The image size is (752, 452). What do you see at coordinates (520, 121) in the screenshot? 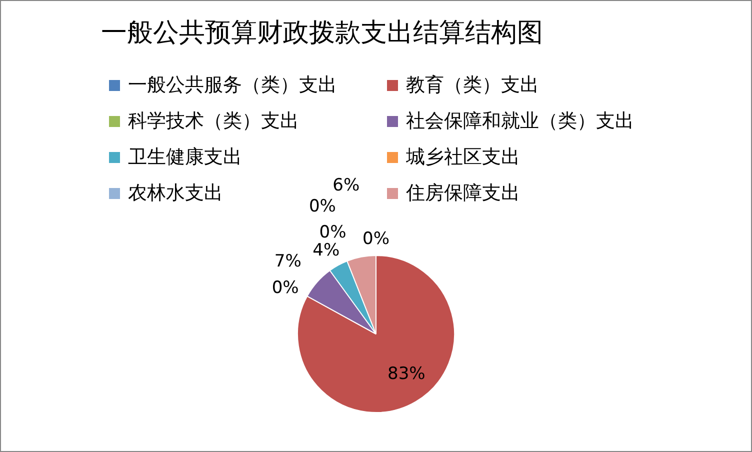
I see `legend-label: 社会保障和就业（类）支出` at bounding box center [520, 121].